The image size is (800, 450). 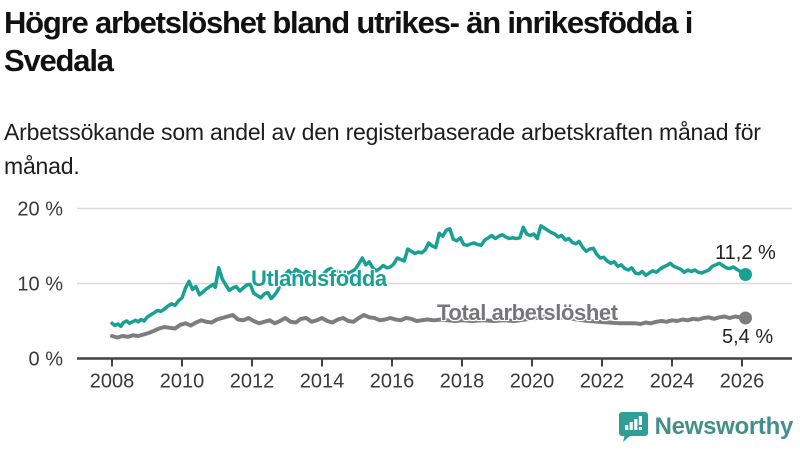 What do you see at coordinates (392, 382) in the screenshot?
I see `x-axis-tick-label: 2016` at bounding box center [392, 382].